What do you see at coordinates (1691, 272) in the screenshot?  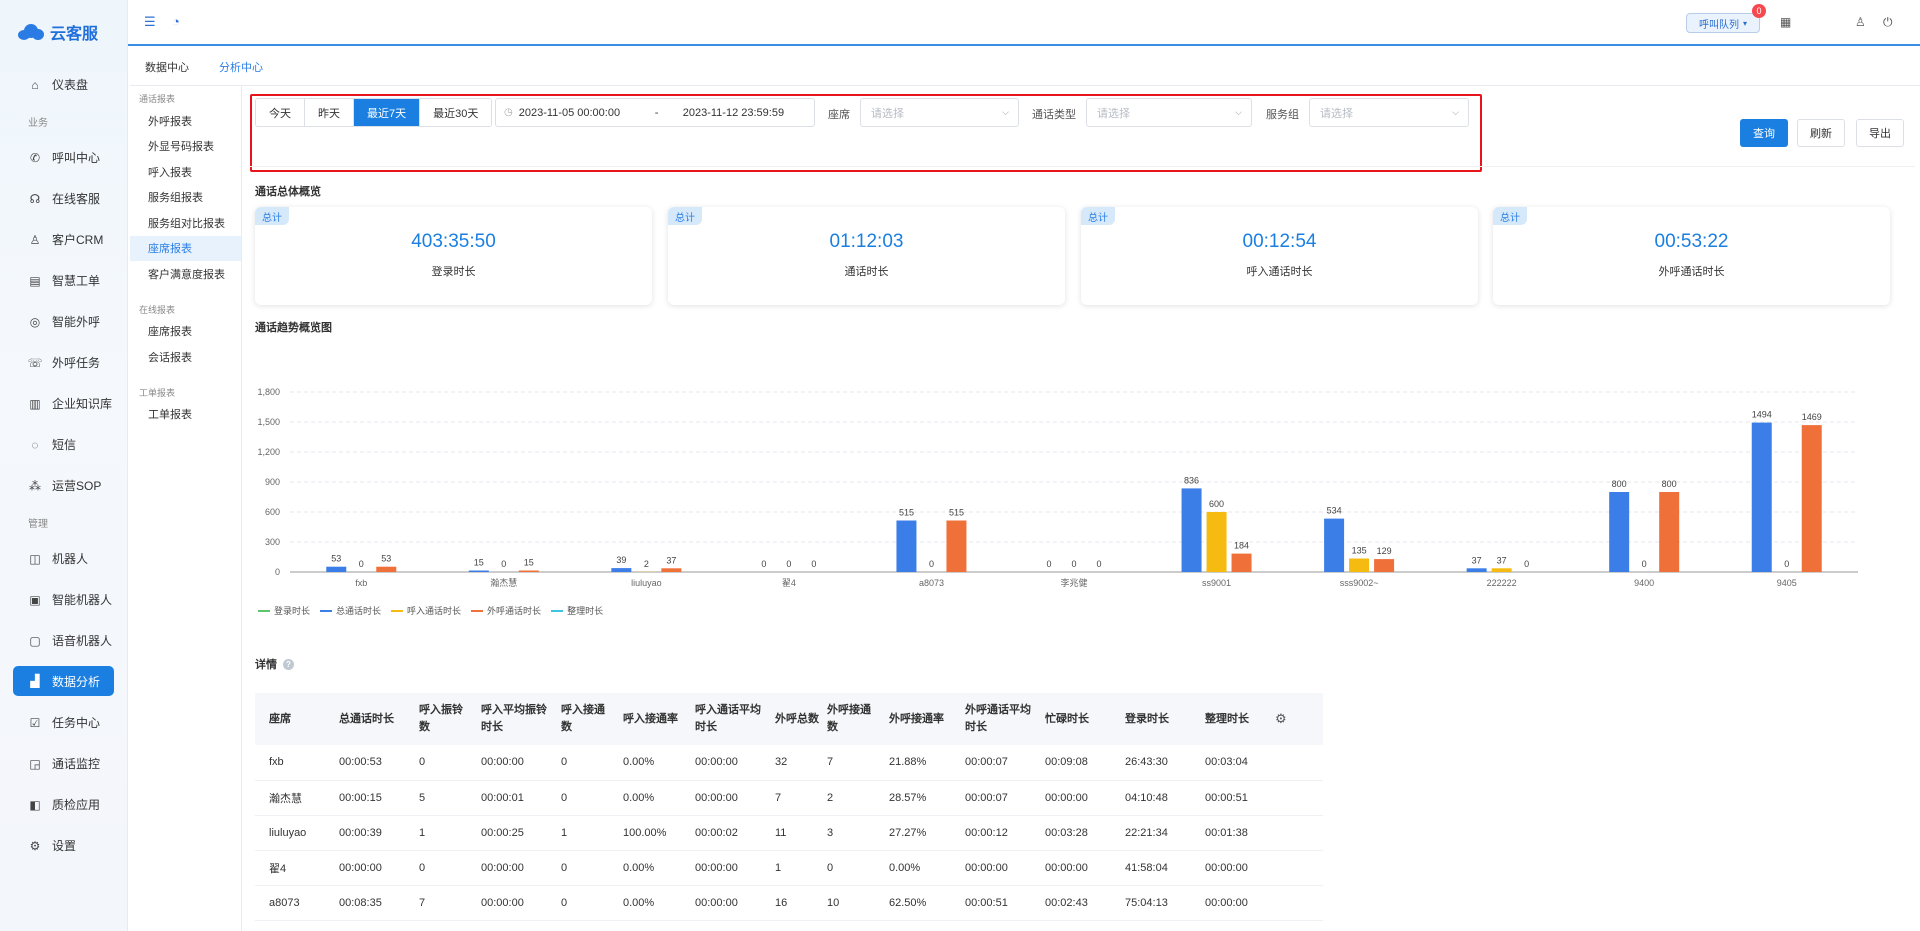 I see `stat-label: 外呼通话时长` at bounding box center [1691, 272].